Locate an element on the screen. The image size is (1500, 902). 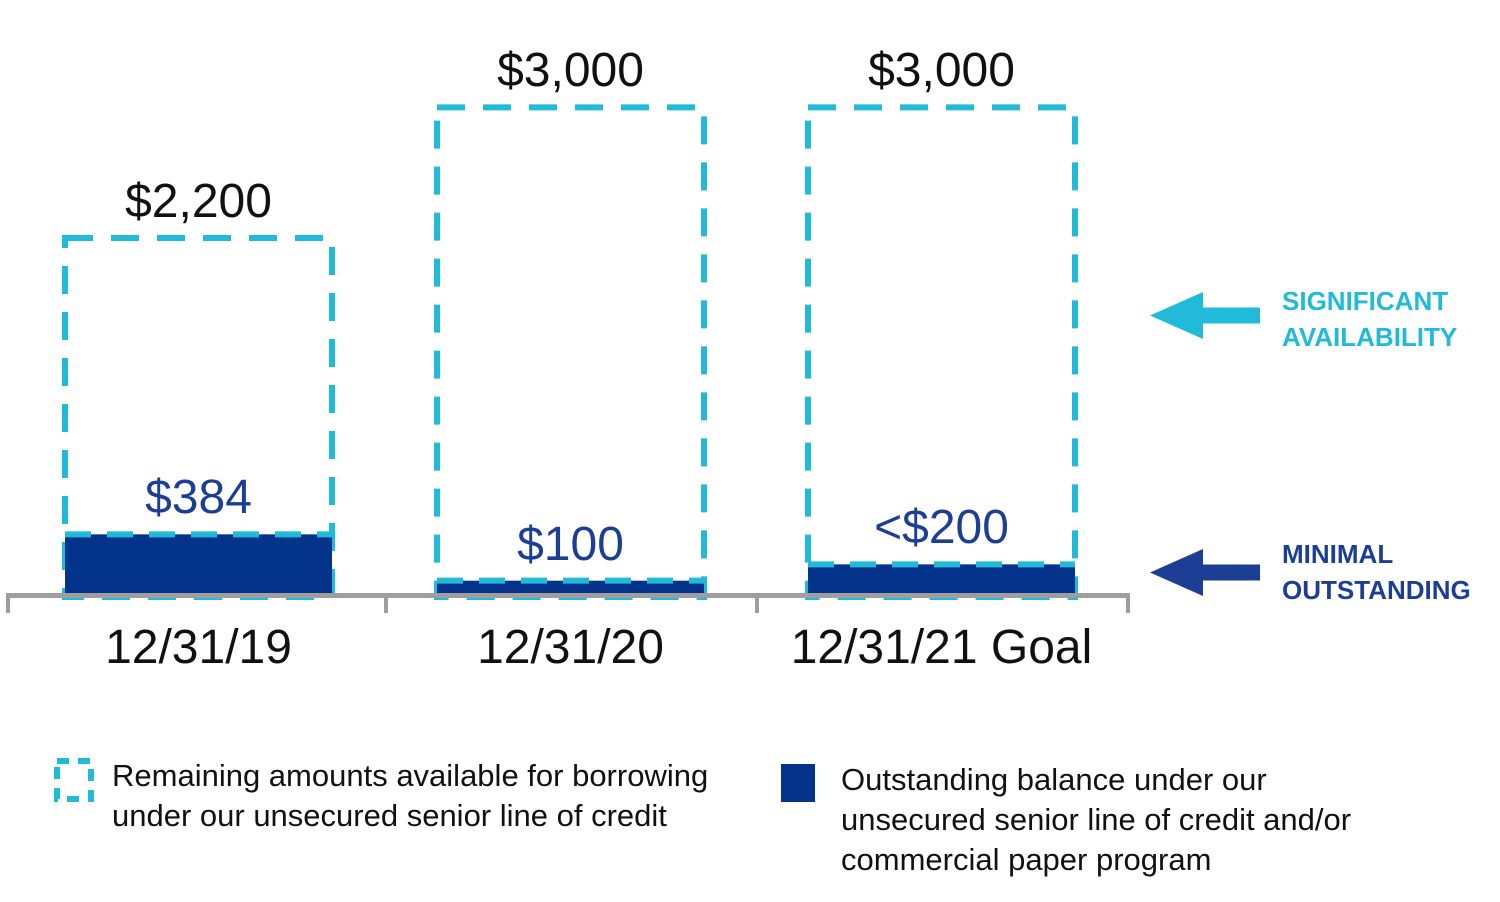
dashed-square-icon is located at coordinates (74, 780).